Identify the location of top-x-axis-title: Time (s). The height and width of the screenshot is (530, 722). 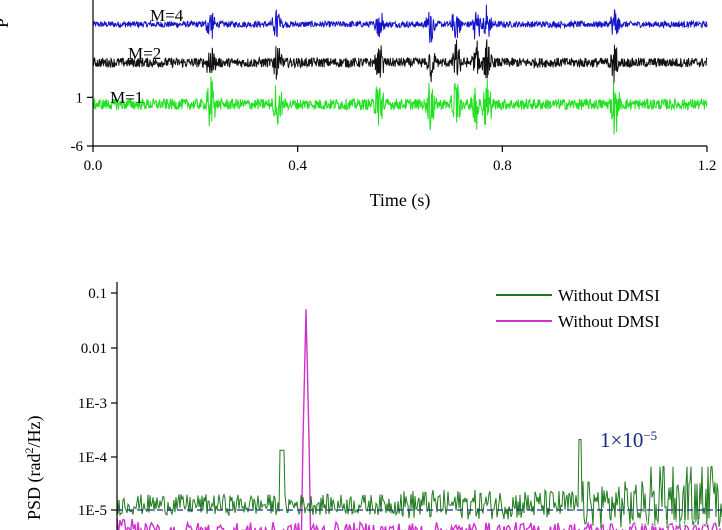
(400, 200).